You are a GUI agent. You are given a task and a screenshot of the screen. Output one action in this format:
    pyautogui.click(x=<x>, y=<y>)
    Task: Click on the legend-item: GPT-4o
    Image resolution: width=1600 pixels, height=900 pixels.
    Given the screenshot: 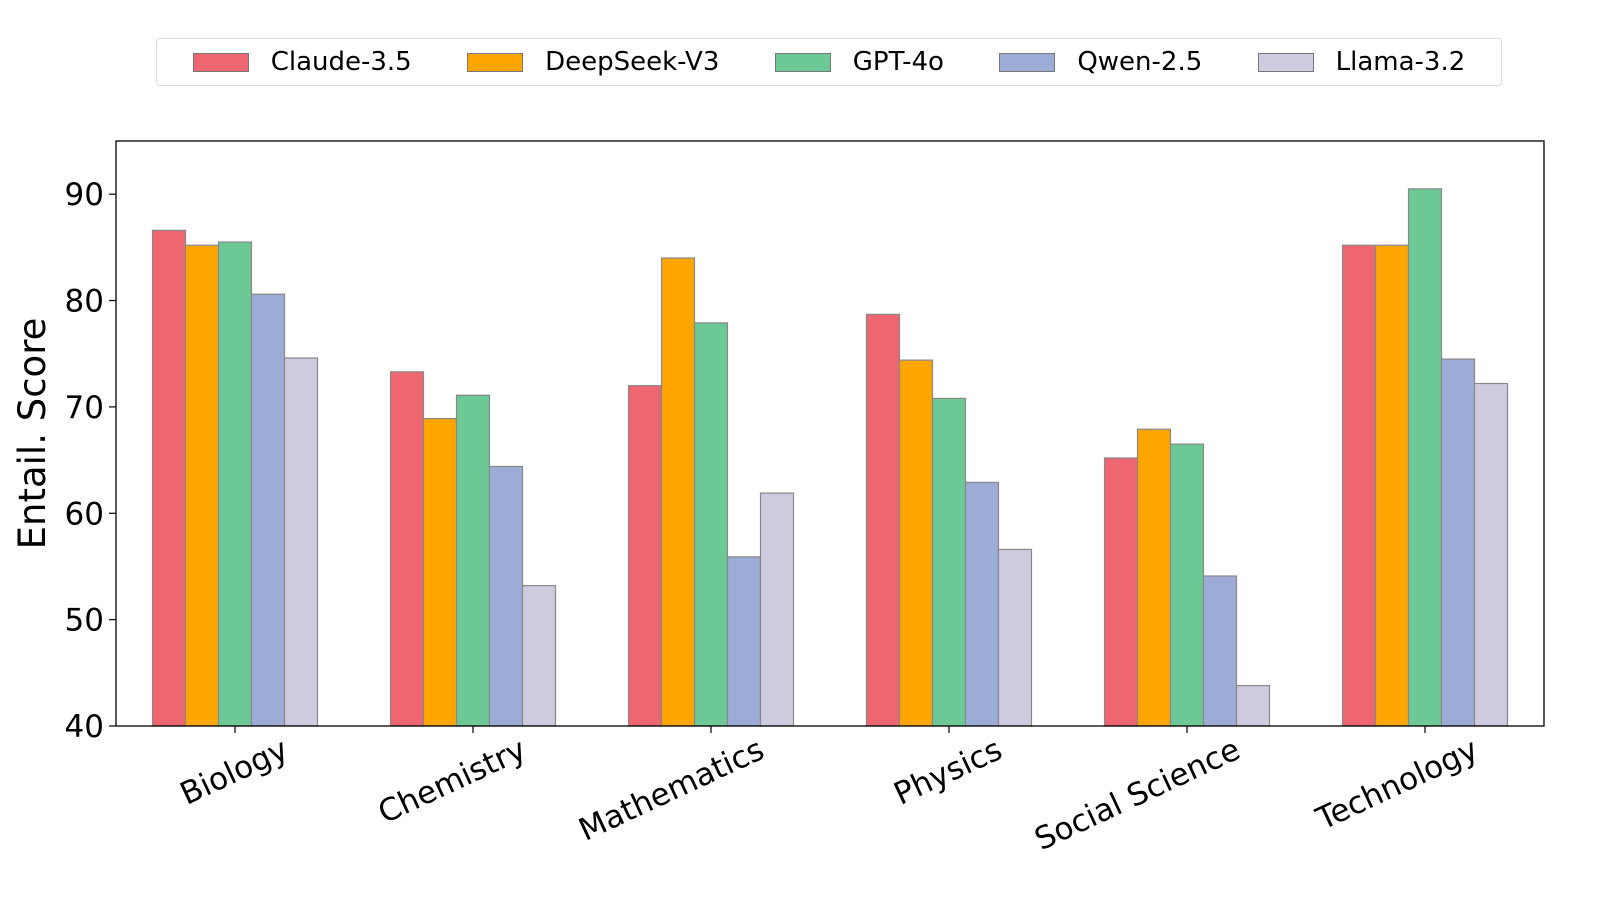 What is the action you would take?
    pyautogui.click(x=859, y=62)
    